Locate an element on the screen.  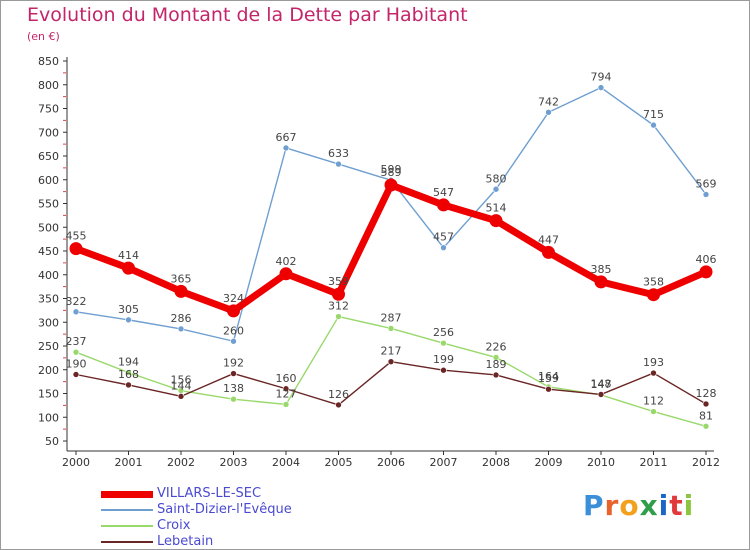
data-label: 127 is located at coordinates (286, 393).